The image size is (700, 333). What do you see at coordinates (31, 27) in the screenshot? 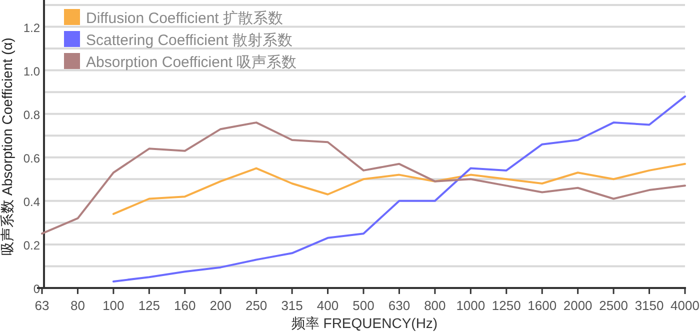
I see `y-tick-label: 1.2` at bounding box center [31, 27].